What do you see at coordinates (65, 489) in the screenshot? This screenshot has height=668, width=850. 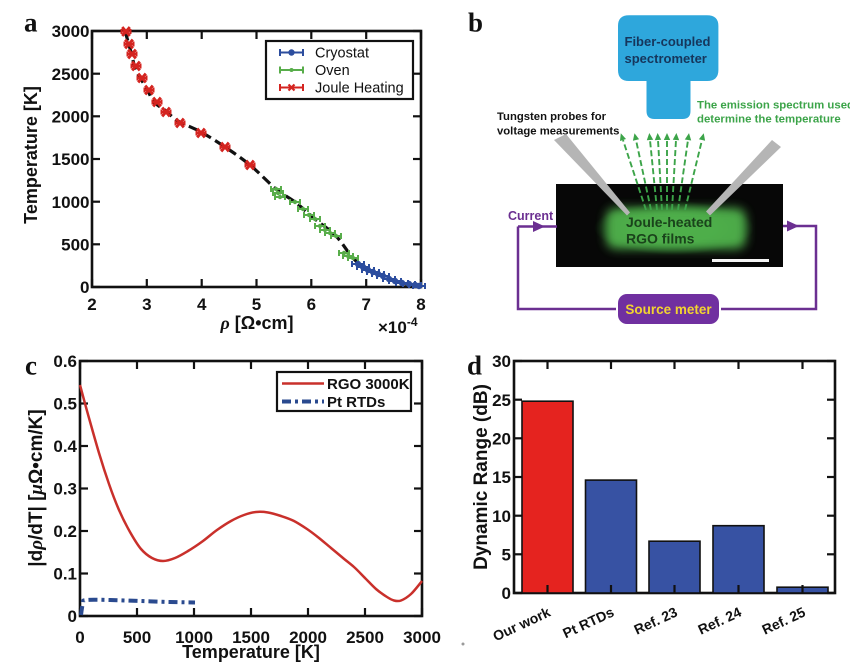 I see `svg-text: 0.3` at bounding box center [65, 489].